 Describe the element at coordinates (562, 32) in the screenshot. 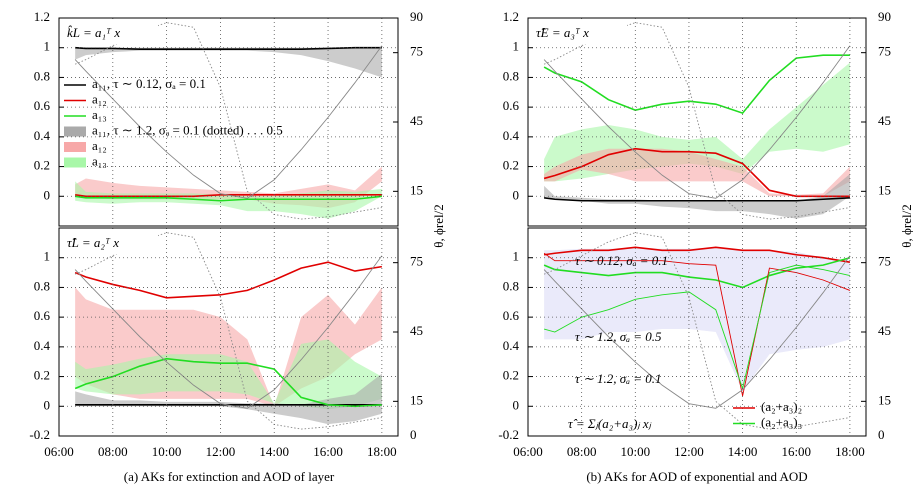

I see `panel-title: τ̂E = a₃ᵀ x` at that location.